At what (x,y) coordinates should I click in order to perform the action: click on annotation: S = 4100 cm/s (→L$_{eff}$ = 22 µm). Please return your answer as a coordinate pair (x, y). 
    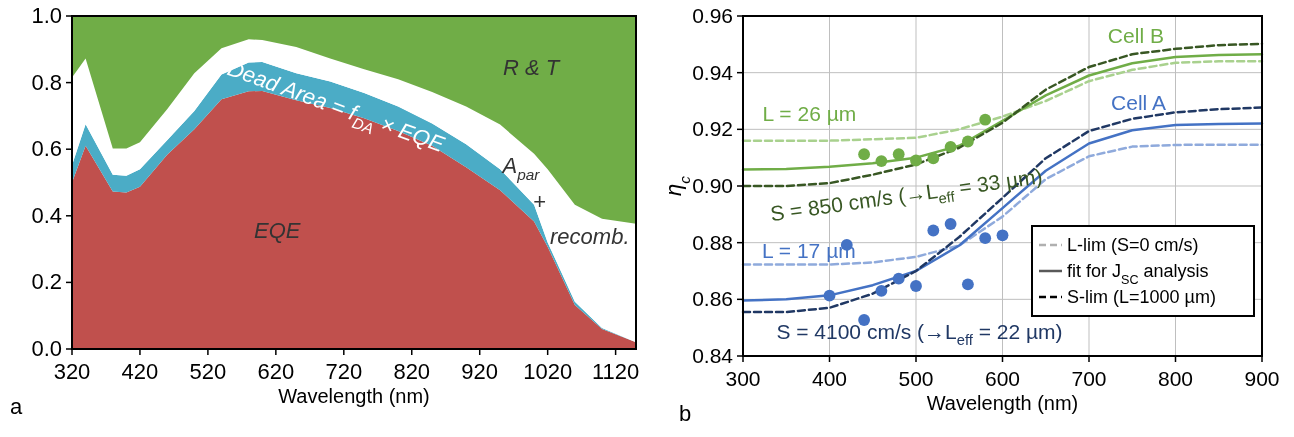
    Looking at the image, I should click on (919, 334).